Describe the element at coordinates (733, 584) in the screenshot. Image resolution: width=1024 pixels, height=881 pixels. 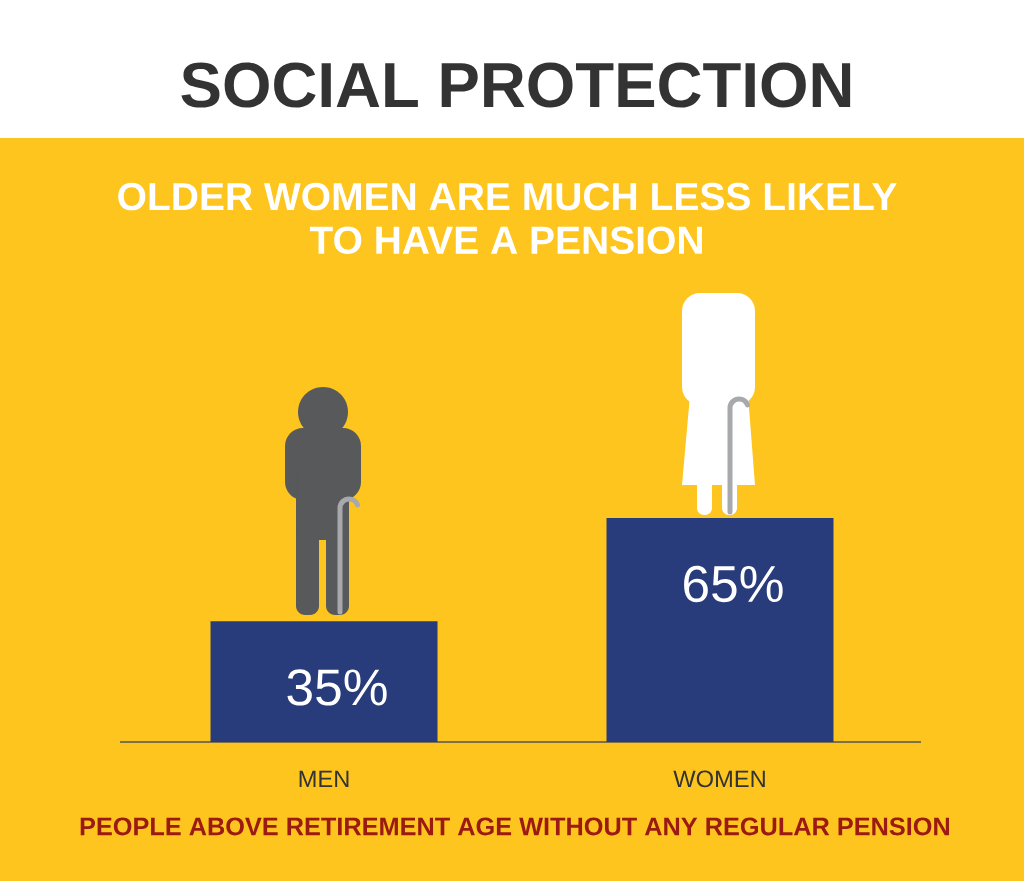
I see `data-label: 65%` at that location.